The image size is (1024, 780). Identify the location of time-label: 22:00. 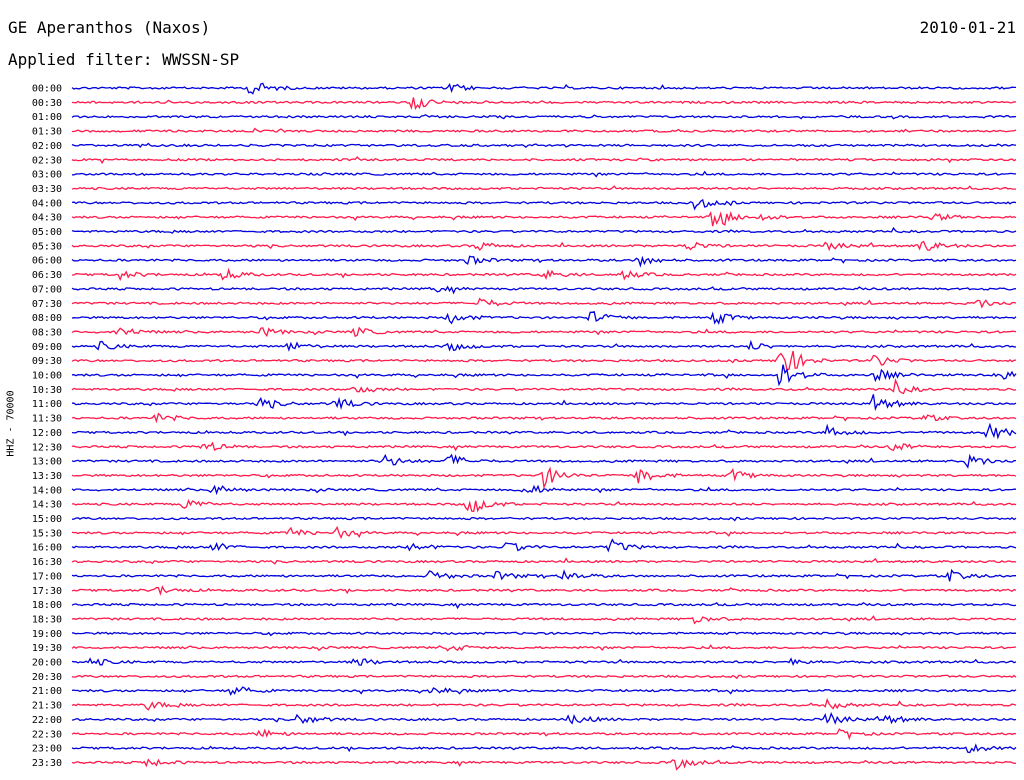
(47, 720).